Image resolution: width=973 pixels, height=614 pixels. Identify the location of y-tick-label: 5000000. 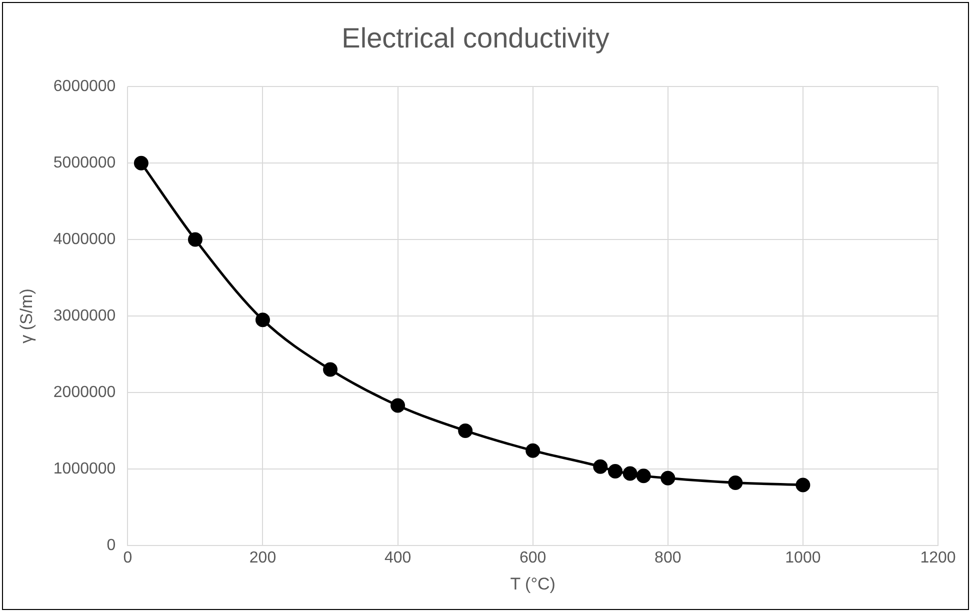
(84, 163).